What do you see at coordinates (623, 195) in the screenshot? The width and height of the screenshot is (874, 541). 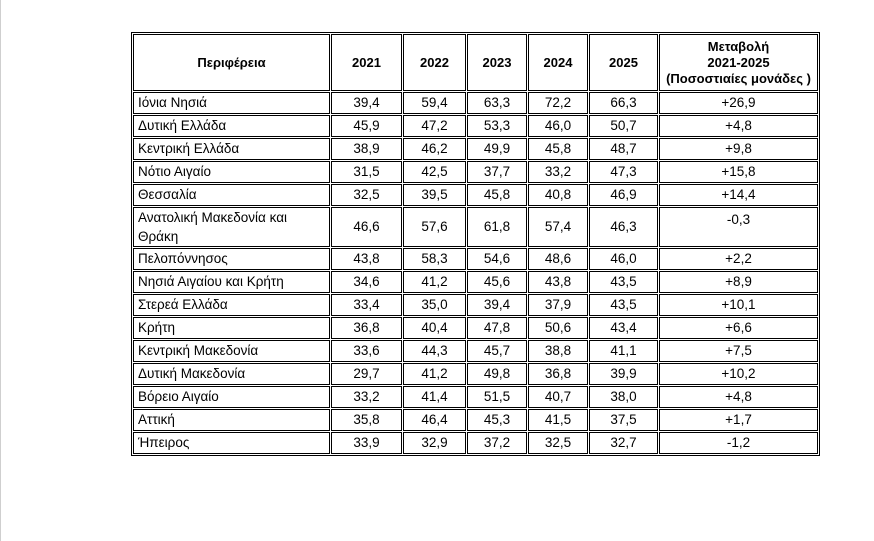 I see `cell-value-2025: 46,9` at bounding box center [623, 195].